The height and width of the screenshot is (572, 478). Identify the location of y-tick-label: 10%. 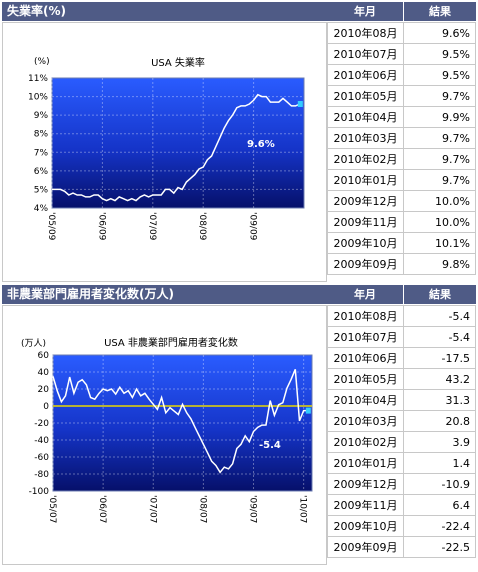
(38, 98).